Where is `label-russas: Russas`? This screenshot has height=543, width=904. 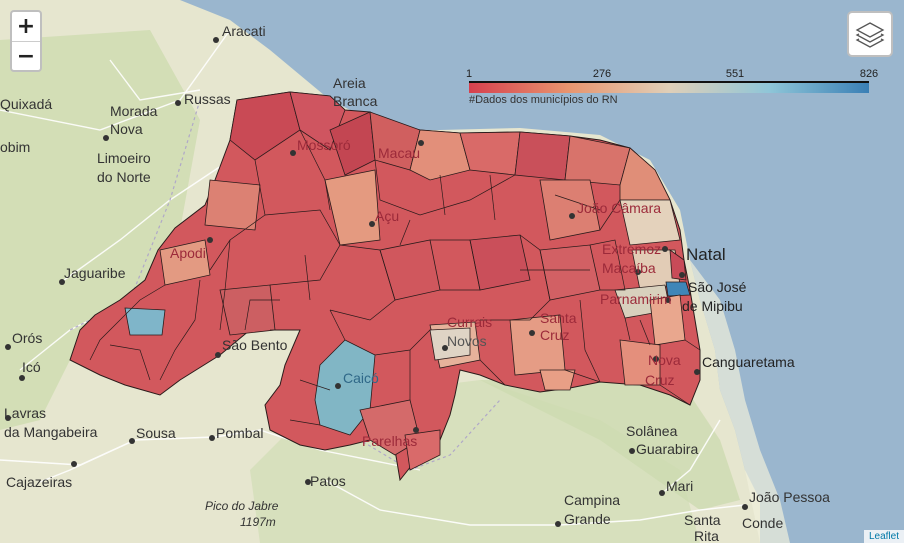 label-russas: Russas is located at coordinates (207, 99).